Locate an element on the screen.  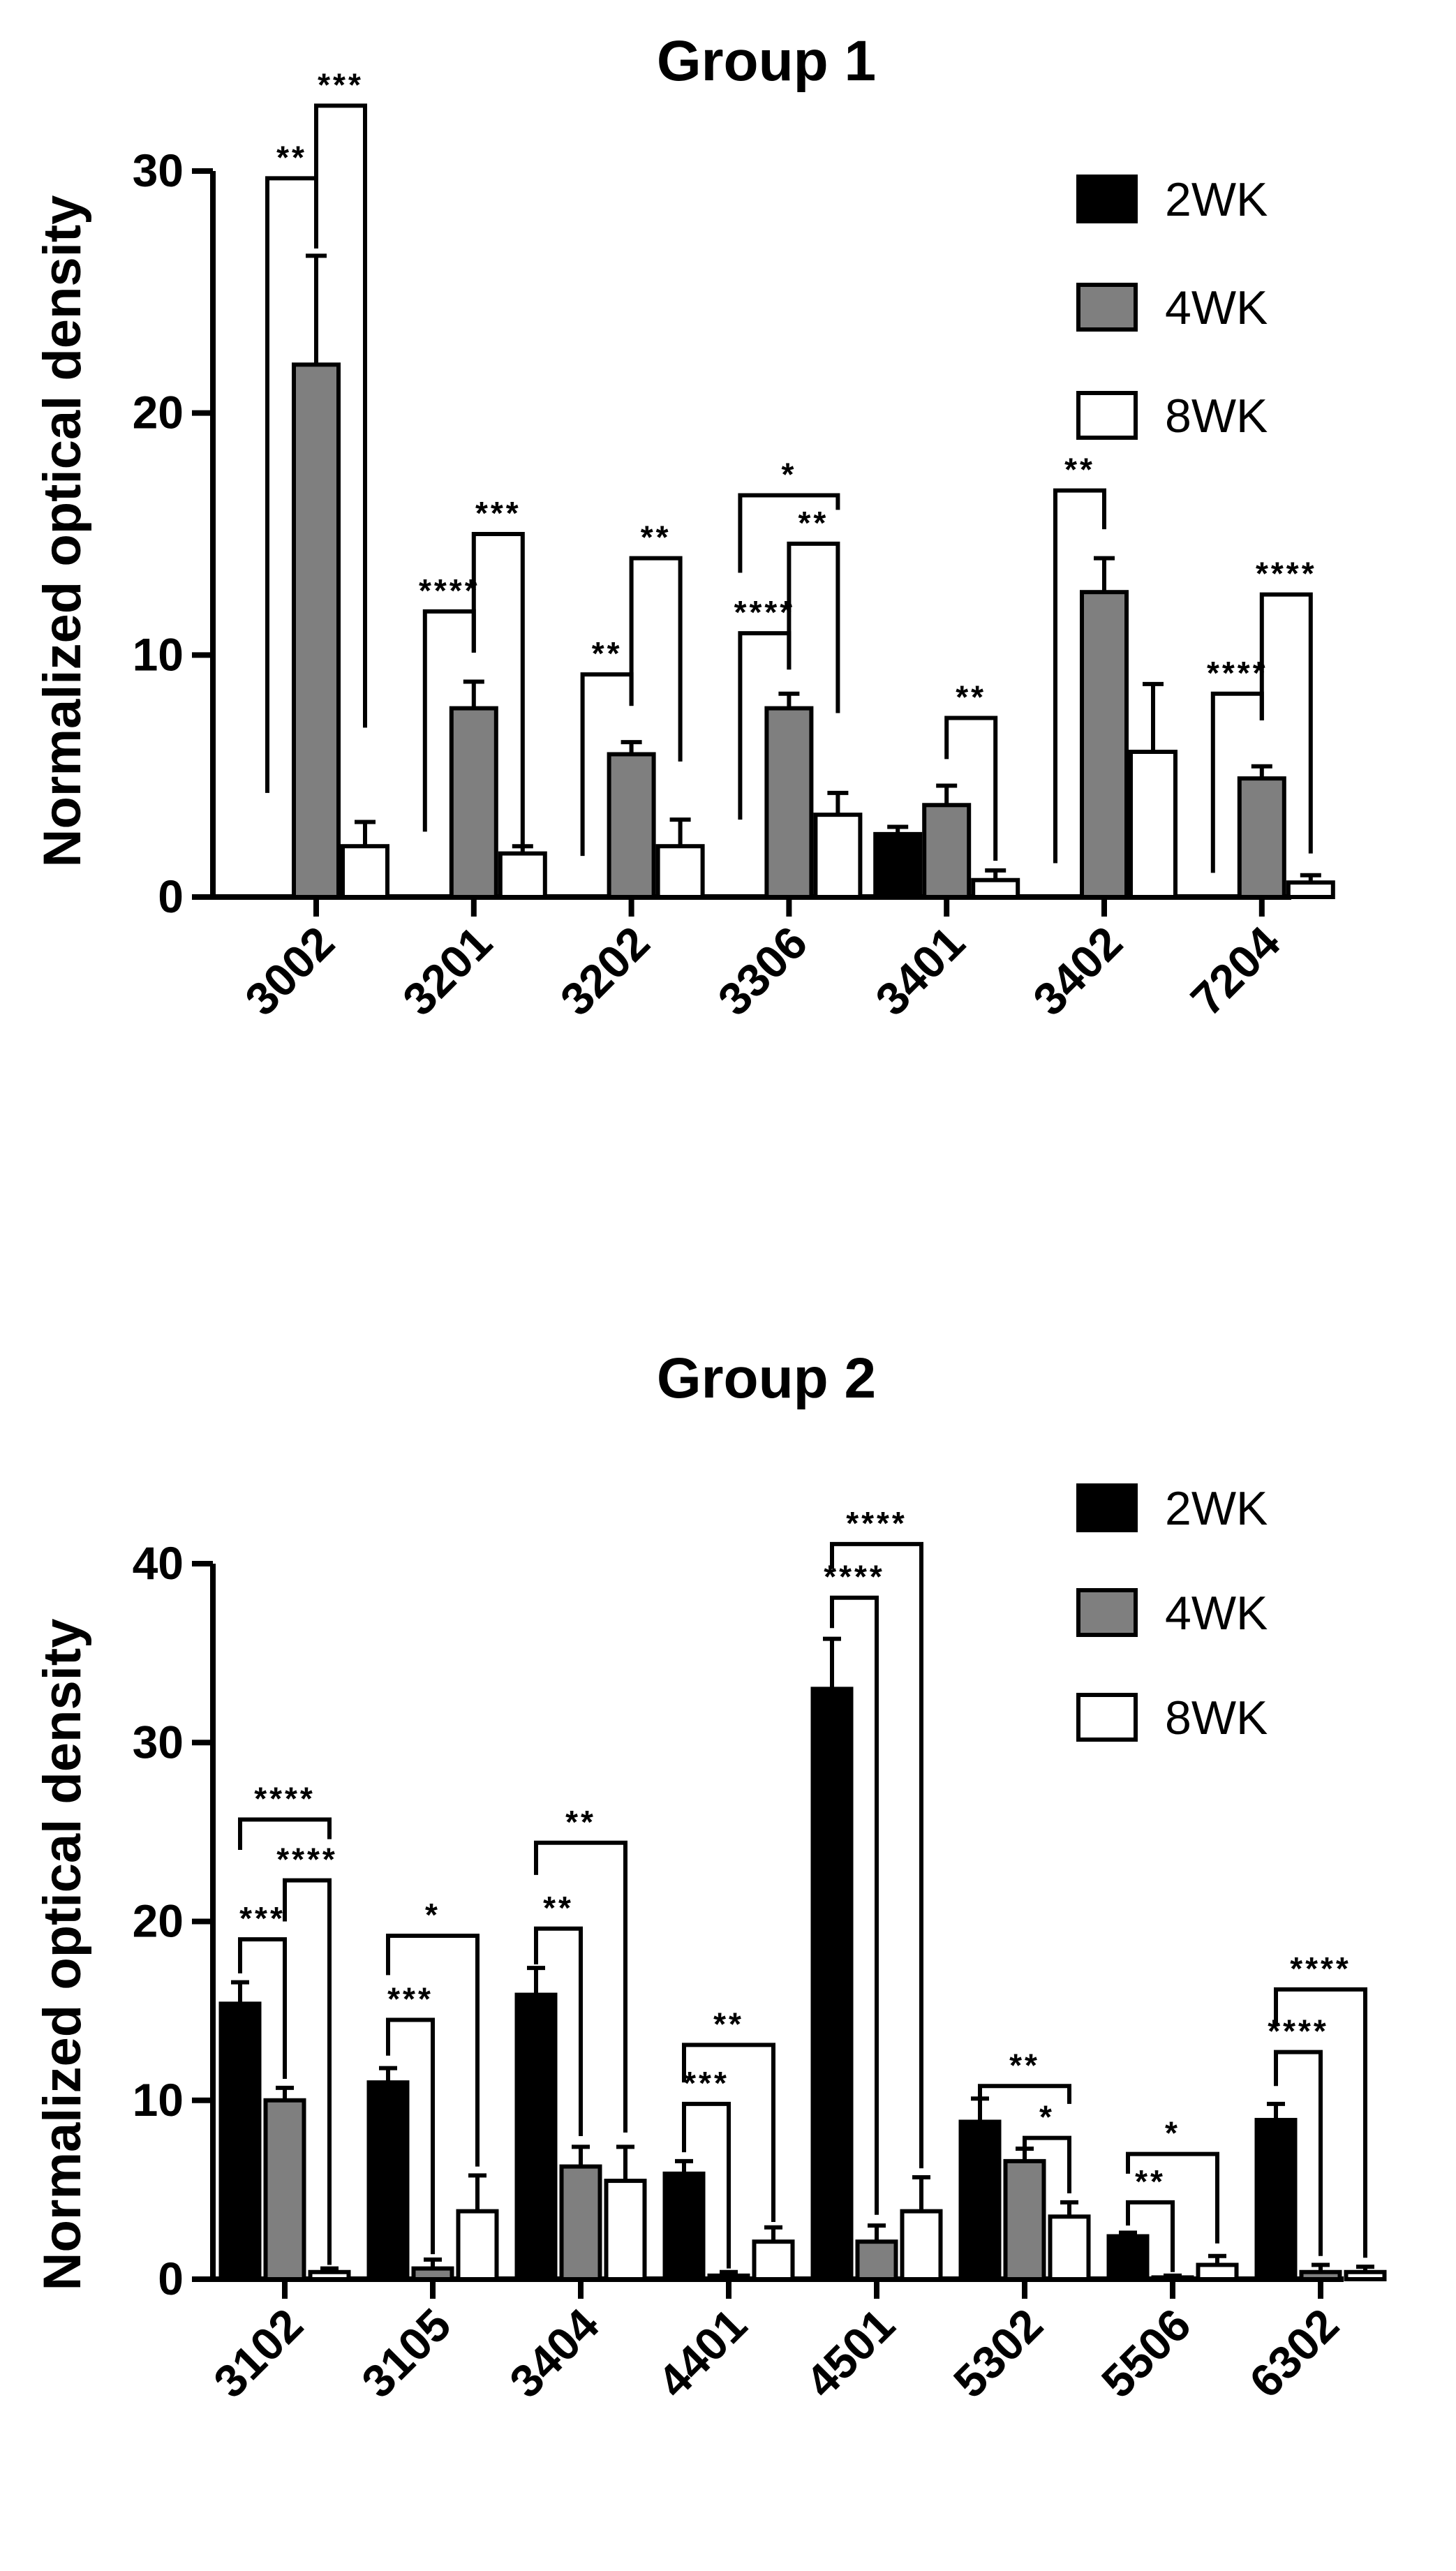
x-tick-label: 3105 is located at coordinates (406, 2354).